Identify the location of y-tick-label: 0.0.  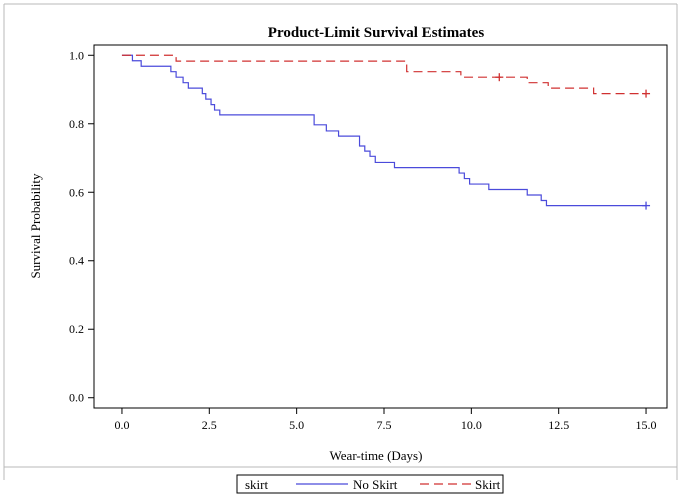
(76, 398).